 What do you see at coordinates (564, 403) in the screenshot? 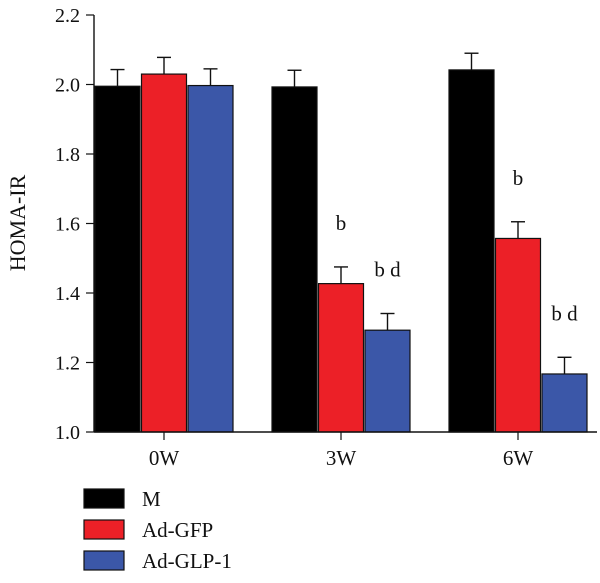
I see `bar-ad-glp-1-6w` at bounding box center [564, 403].